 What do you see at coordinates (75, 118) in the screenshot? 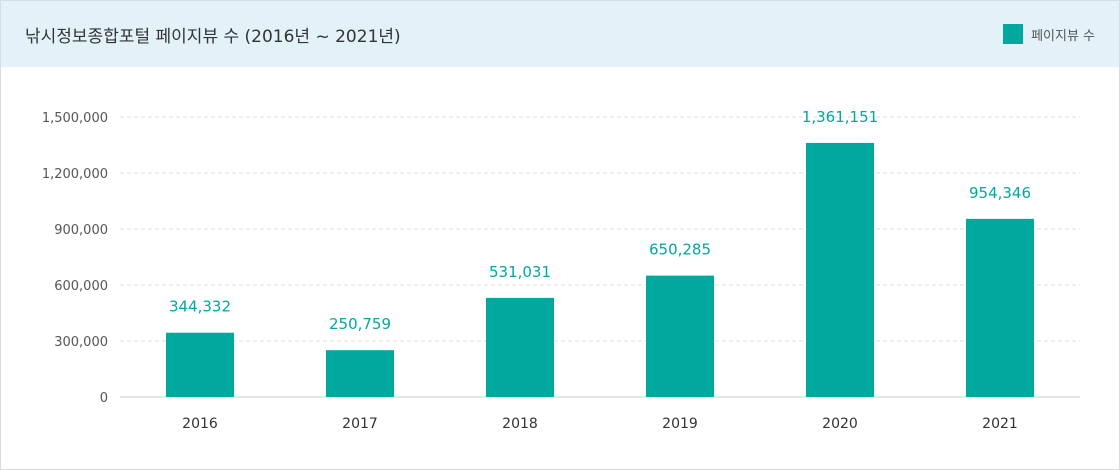
I see `y-tick-label: 1,500,000` at bounding box center [75, 118].